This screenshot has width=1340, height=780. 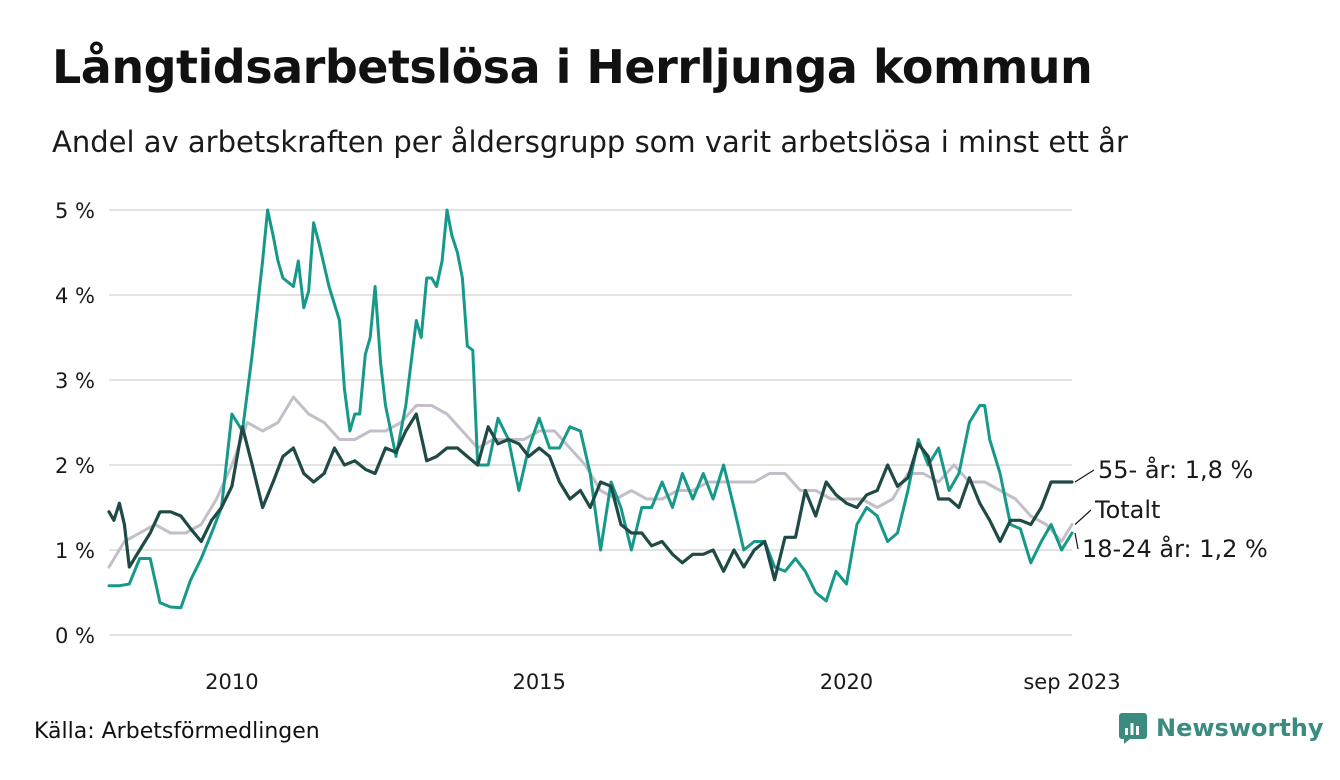 What do you see at coordinates (231, 682) in the screenshot?
I see `x-tick-label: 2010` at bounding box center [231, 682].